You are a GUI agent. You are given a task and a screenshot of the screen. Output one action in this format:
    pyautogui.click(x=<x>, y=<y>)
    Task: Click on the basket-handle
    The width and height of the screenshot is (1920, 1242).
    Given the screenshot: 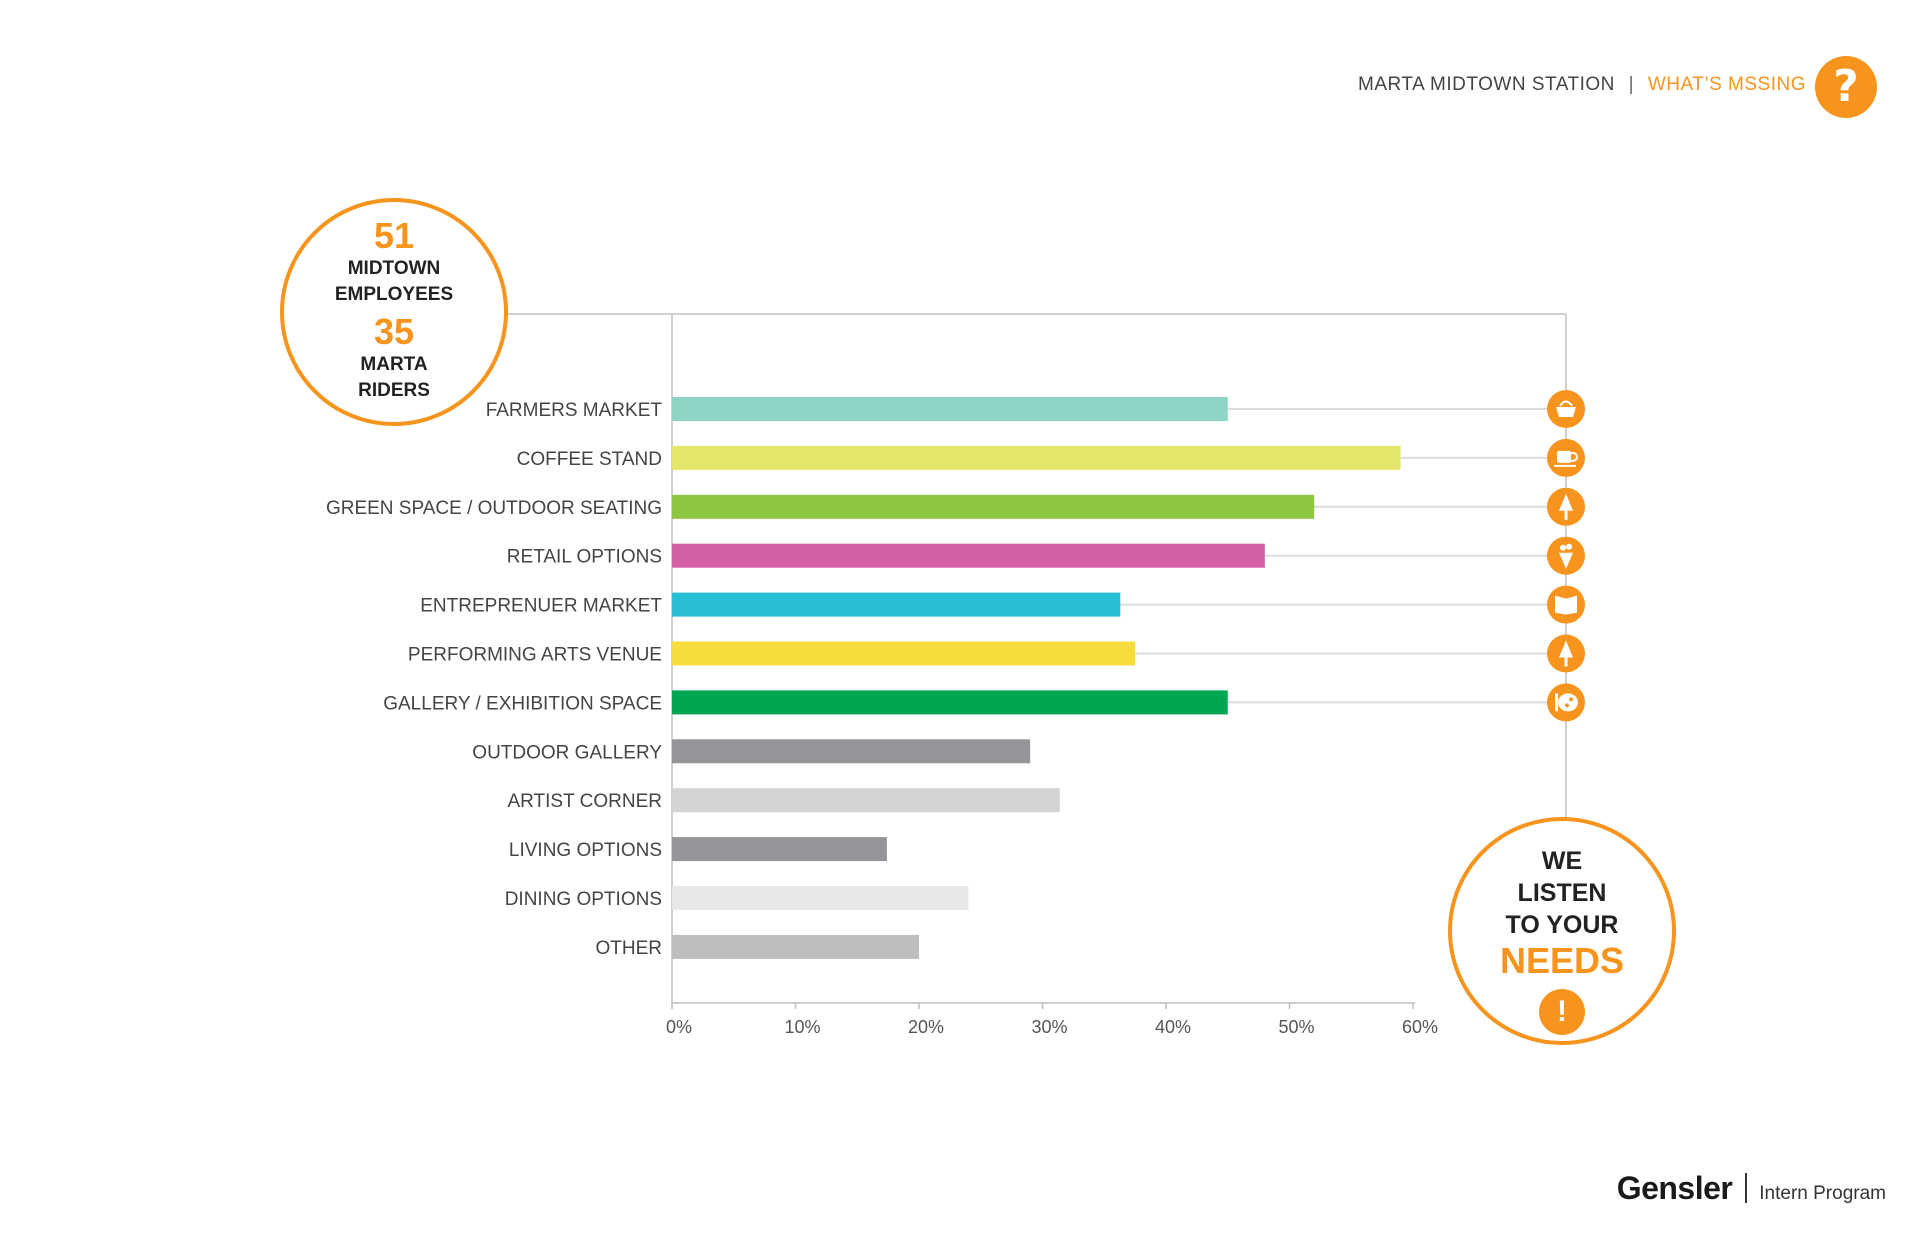 What is the action you would take?
    pyautogui.click(x=1566, y=403)
    